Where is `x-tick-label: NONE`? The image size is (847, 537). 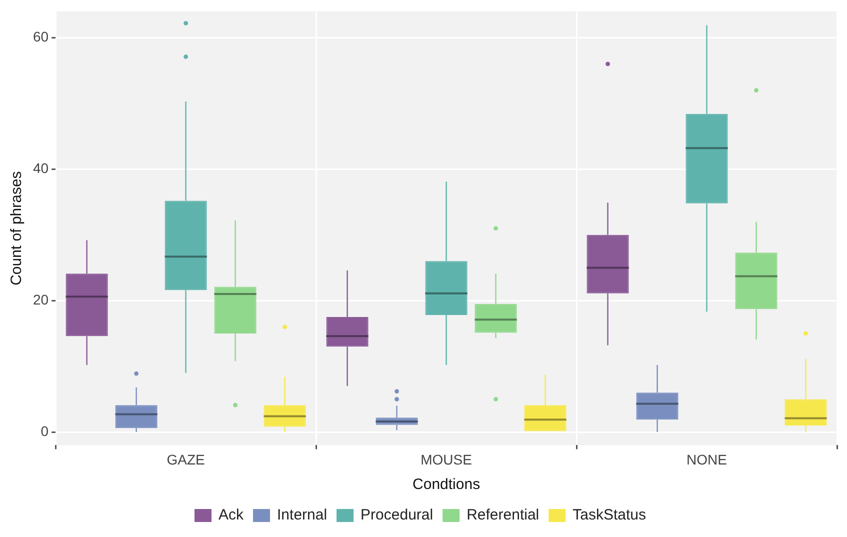
x-tick-label: NONE is located at coordinates (706, 459).